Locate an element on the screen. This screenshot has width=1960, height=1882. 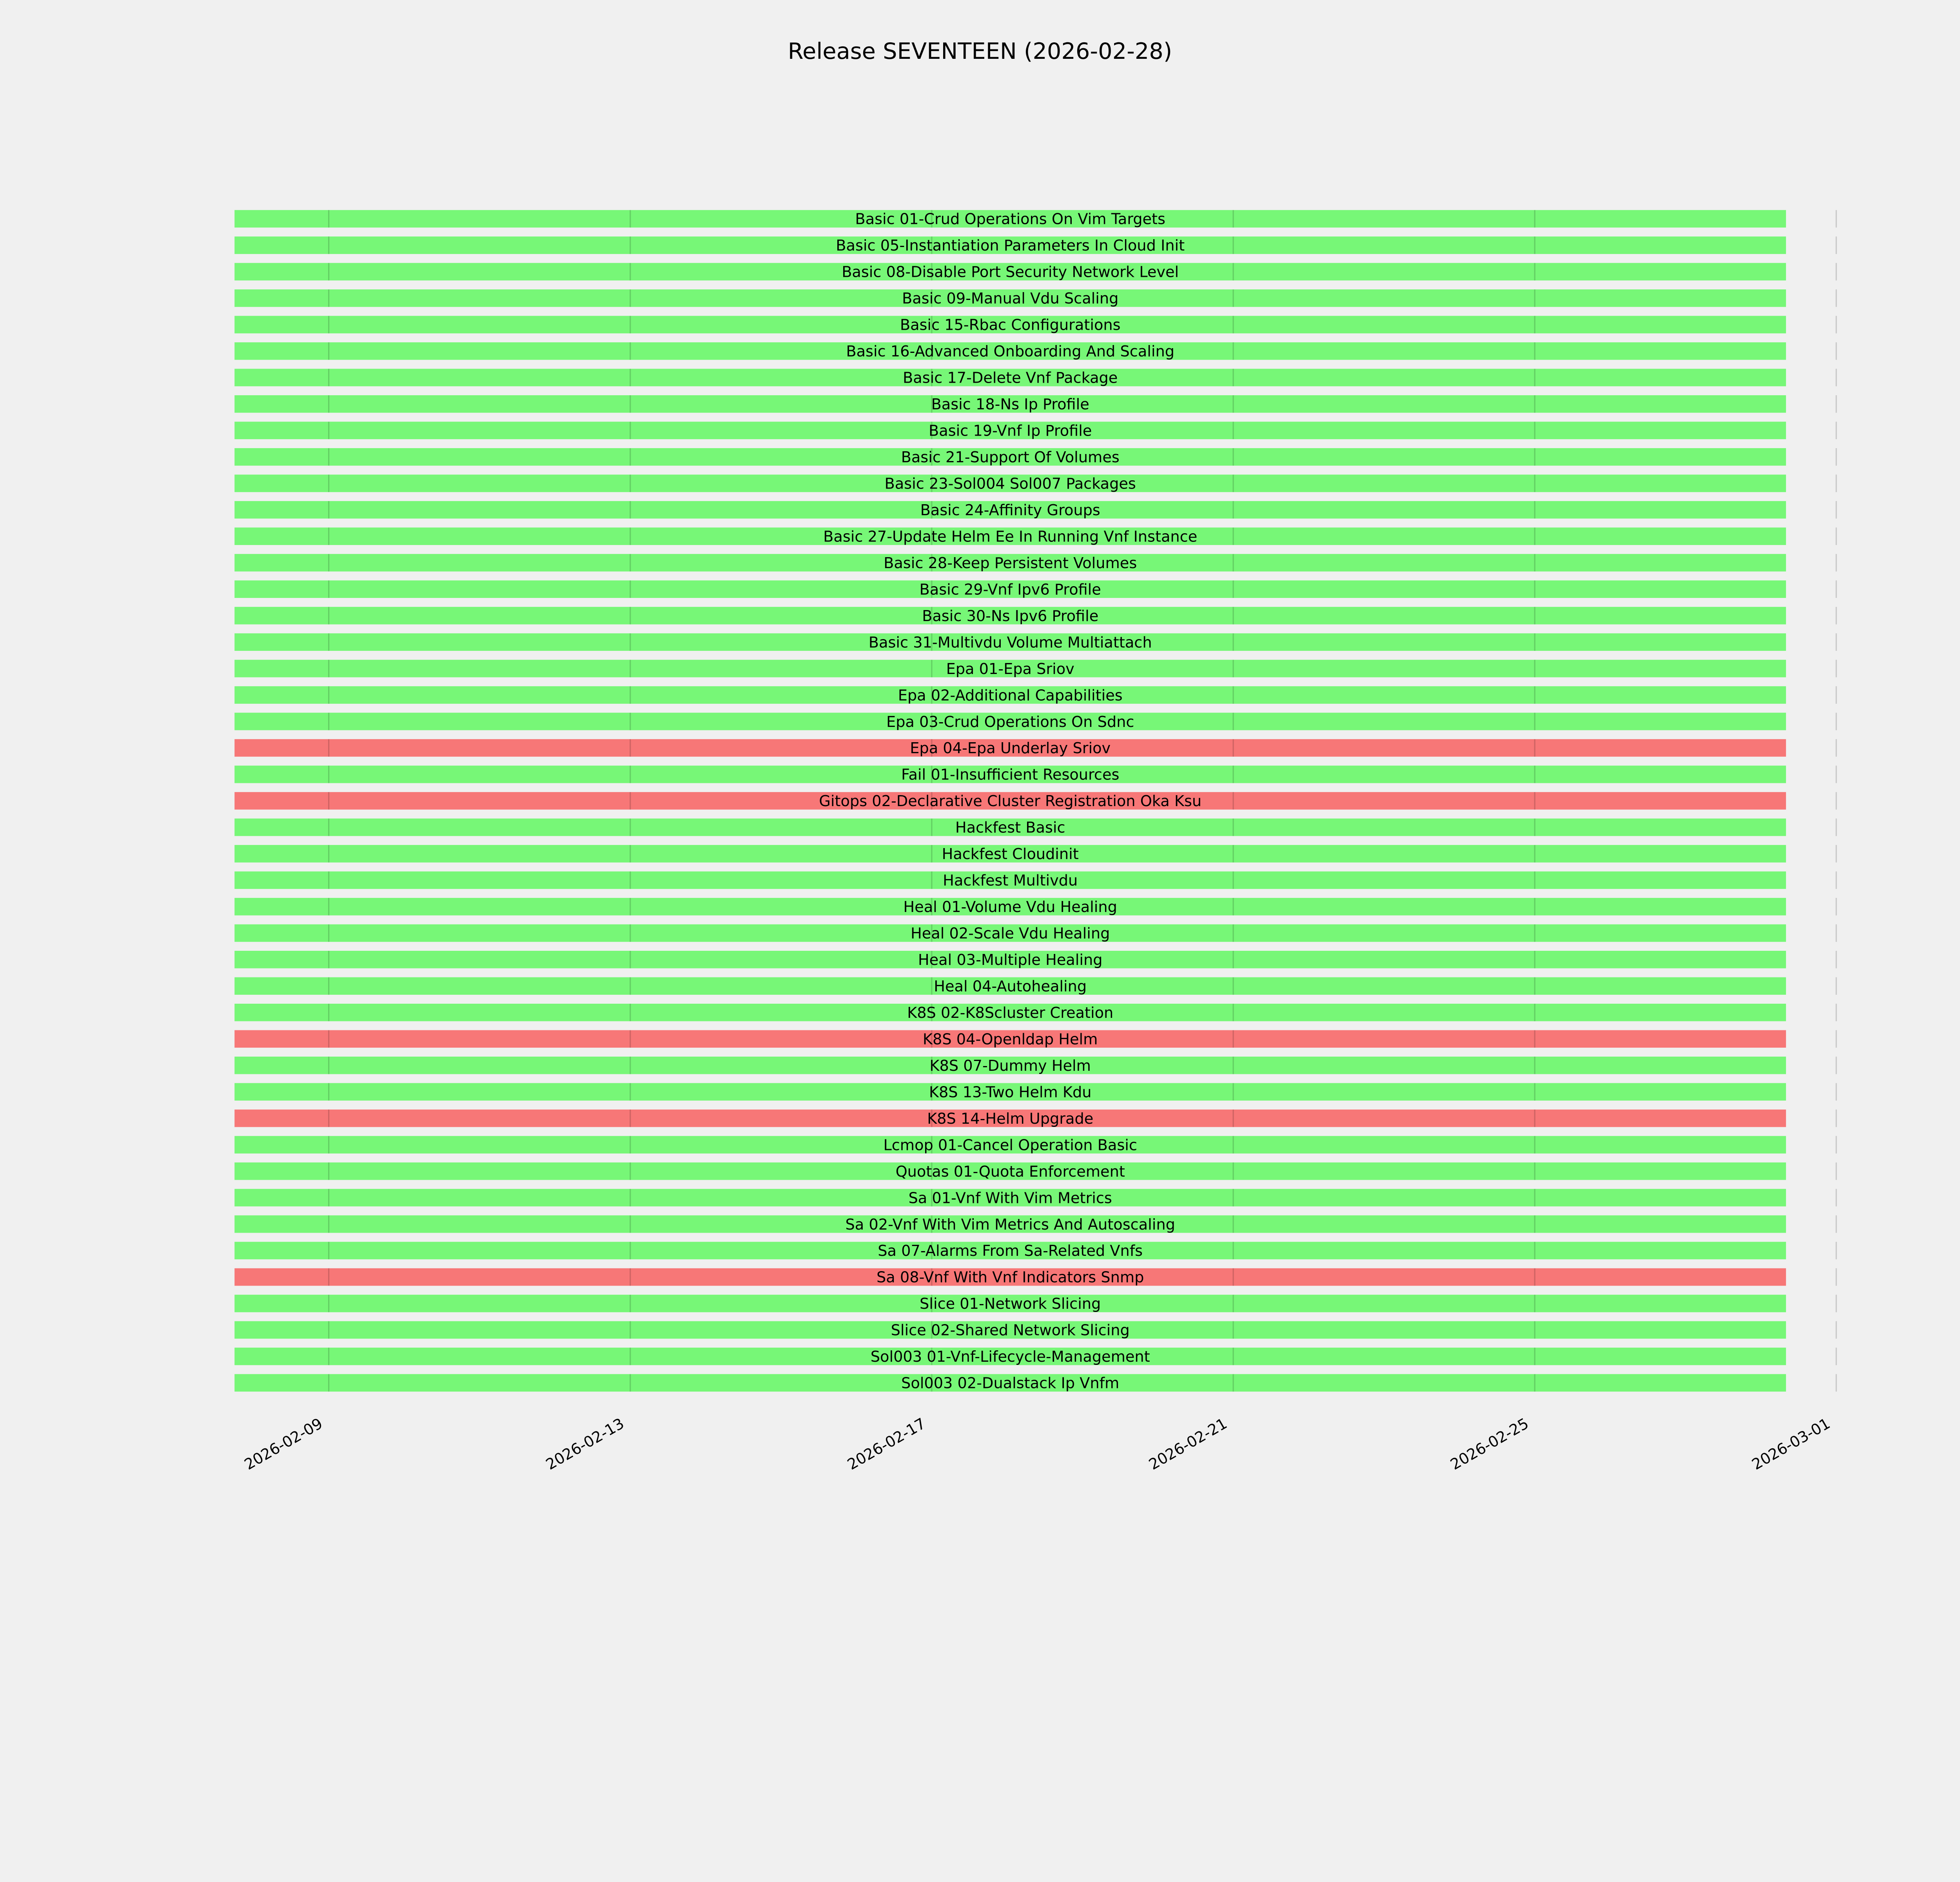
bar-label: Epa 04-Epa Underlay Sriov is located at coordinates (1011, 748).